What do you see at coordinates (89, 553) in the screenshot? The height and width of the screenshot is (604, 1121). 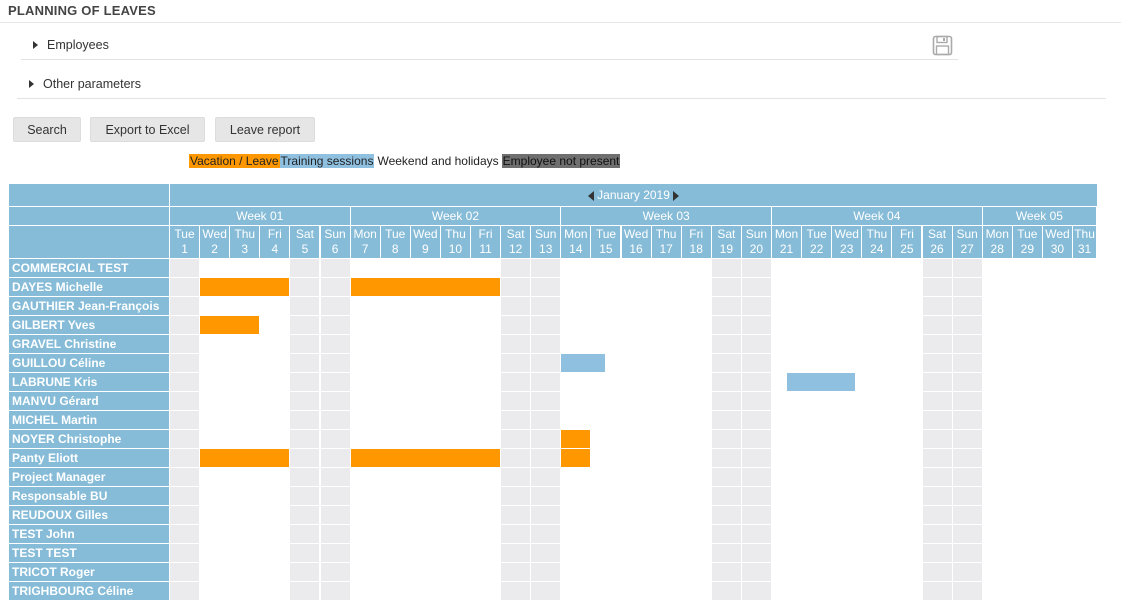 I see `employee-name: TEST TEST` at bounding box center [89, 553].